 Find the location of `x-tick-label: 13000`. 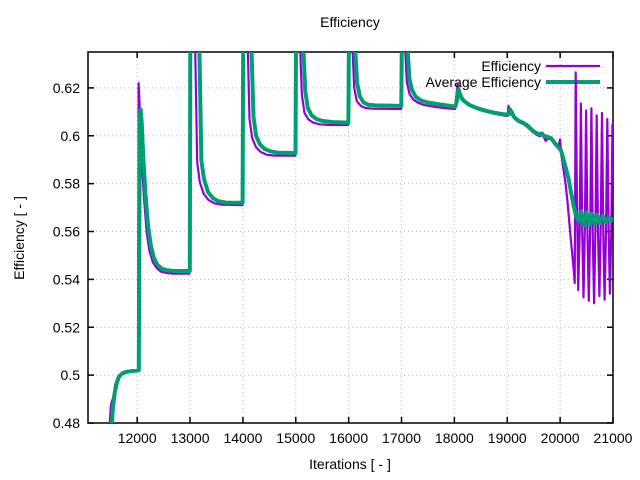

x-tick-label: 13000 is located at coordinates (190, 438).